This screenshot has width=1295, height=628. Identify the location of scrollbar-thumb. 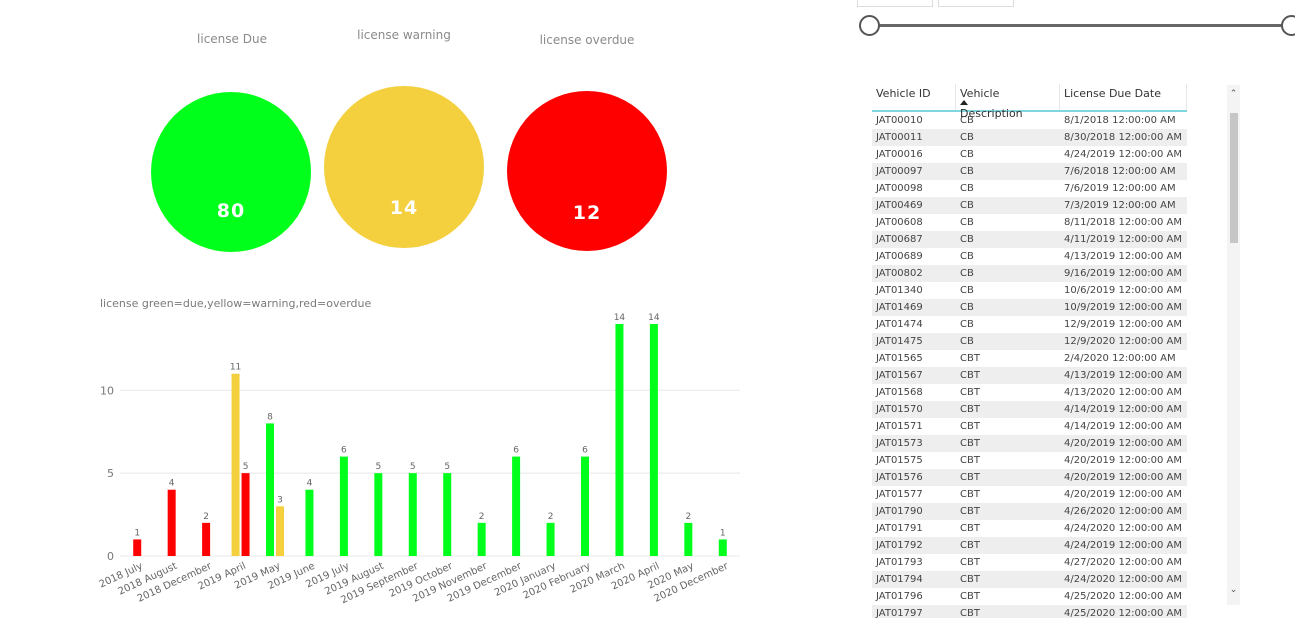
(1234, 178).